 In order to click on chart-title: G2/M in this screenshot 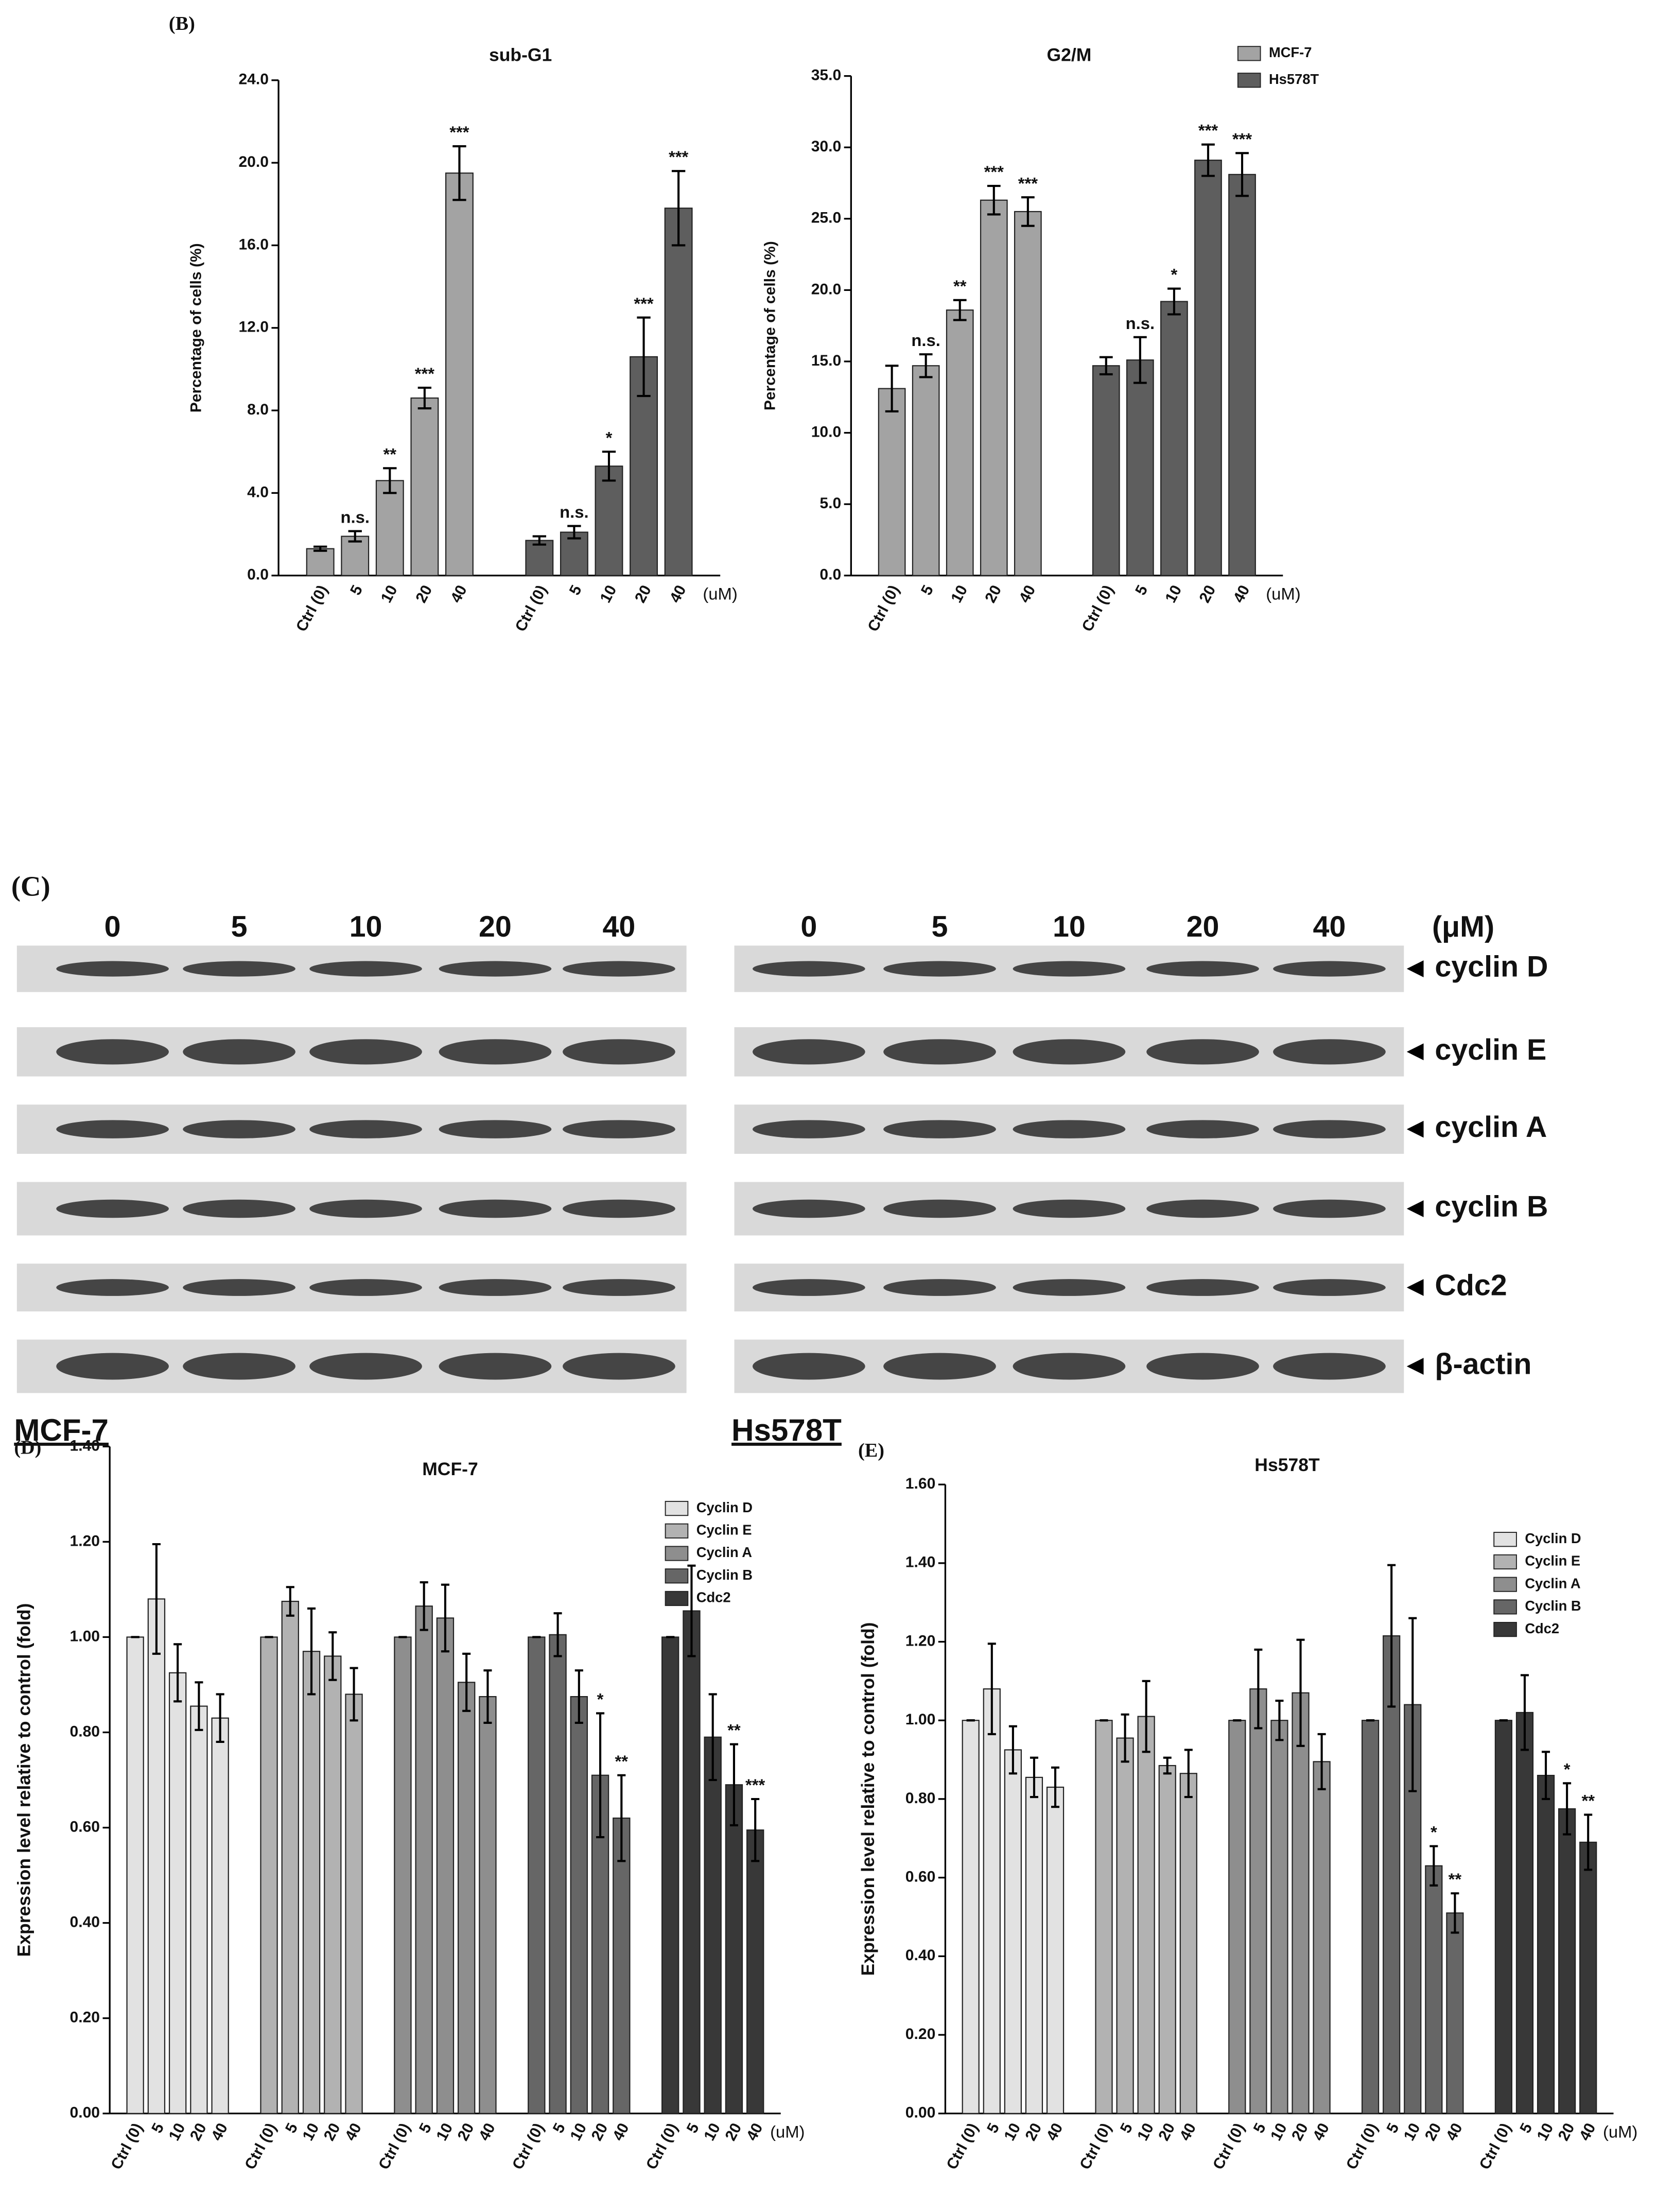, I will do `click(1069, 55)`.